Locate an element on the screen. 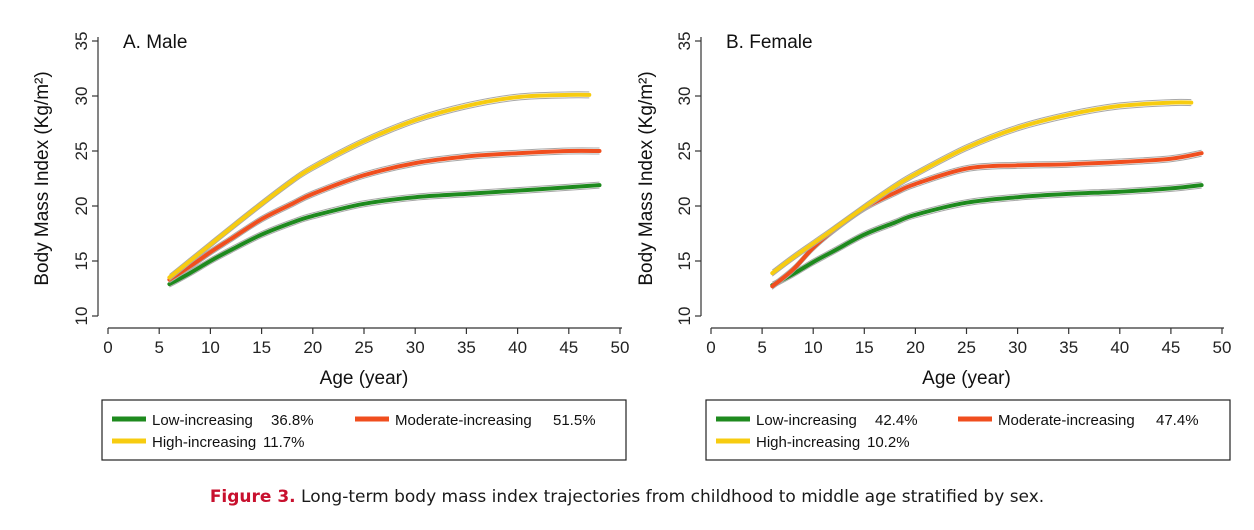  legend-share-high: 11.7% is located at coordinates (283, 442).